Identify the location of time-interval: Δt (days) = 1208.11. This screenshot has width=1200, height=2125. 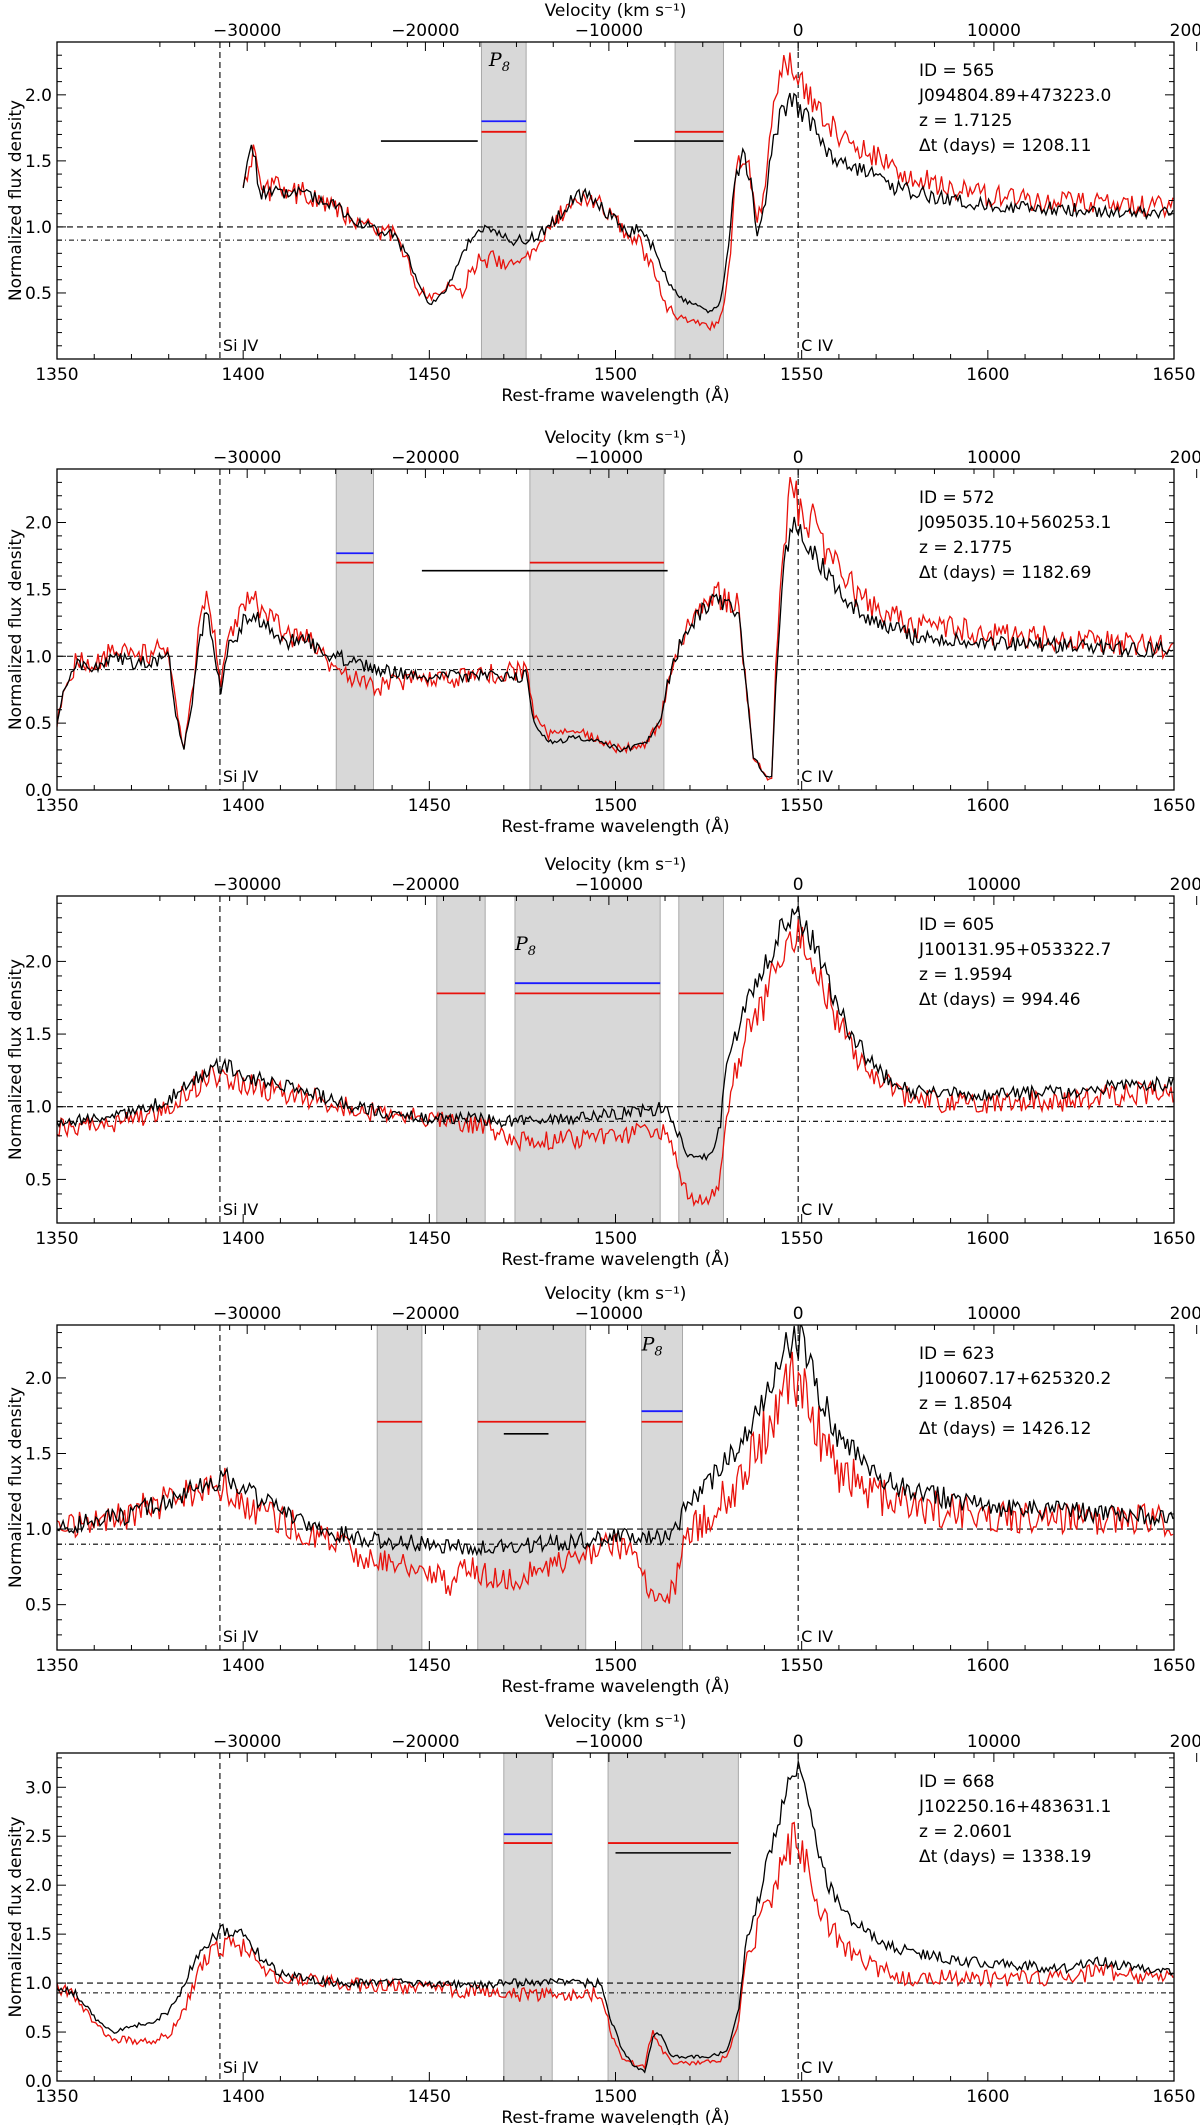
(1005, 146).